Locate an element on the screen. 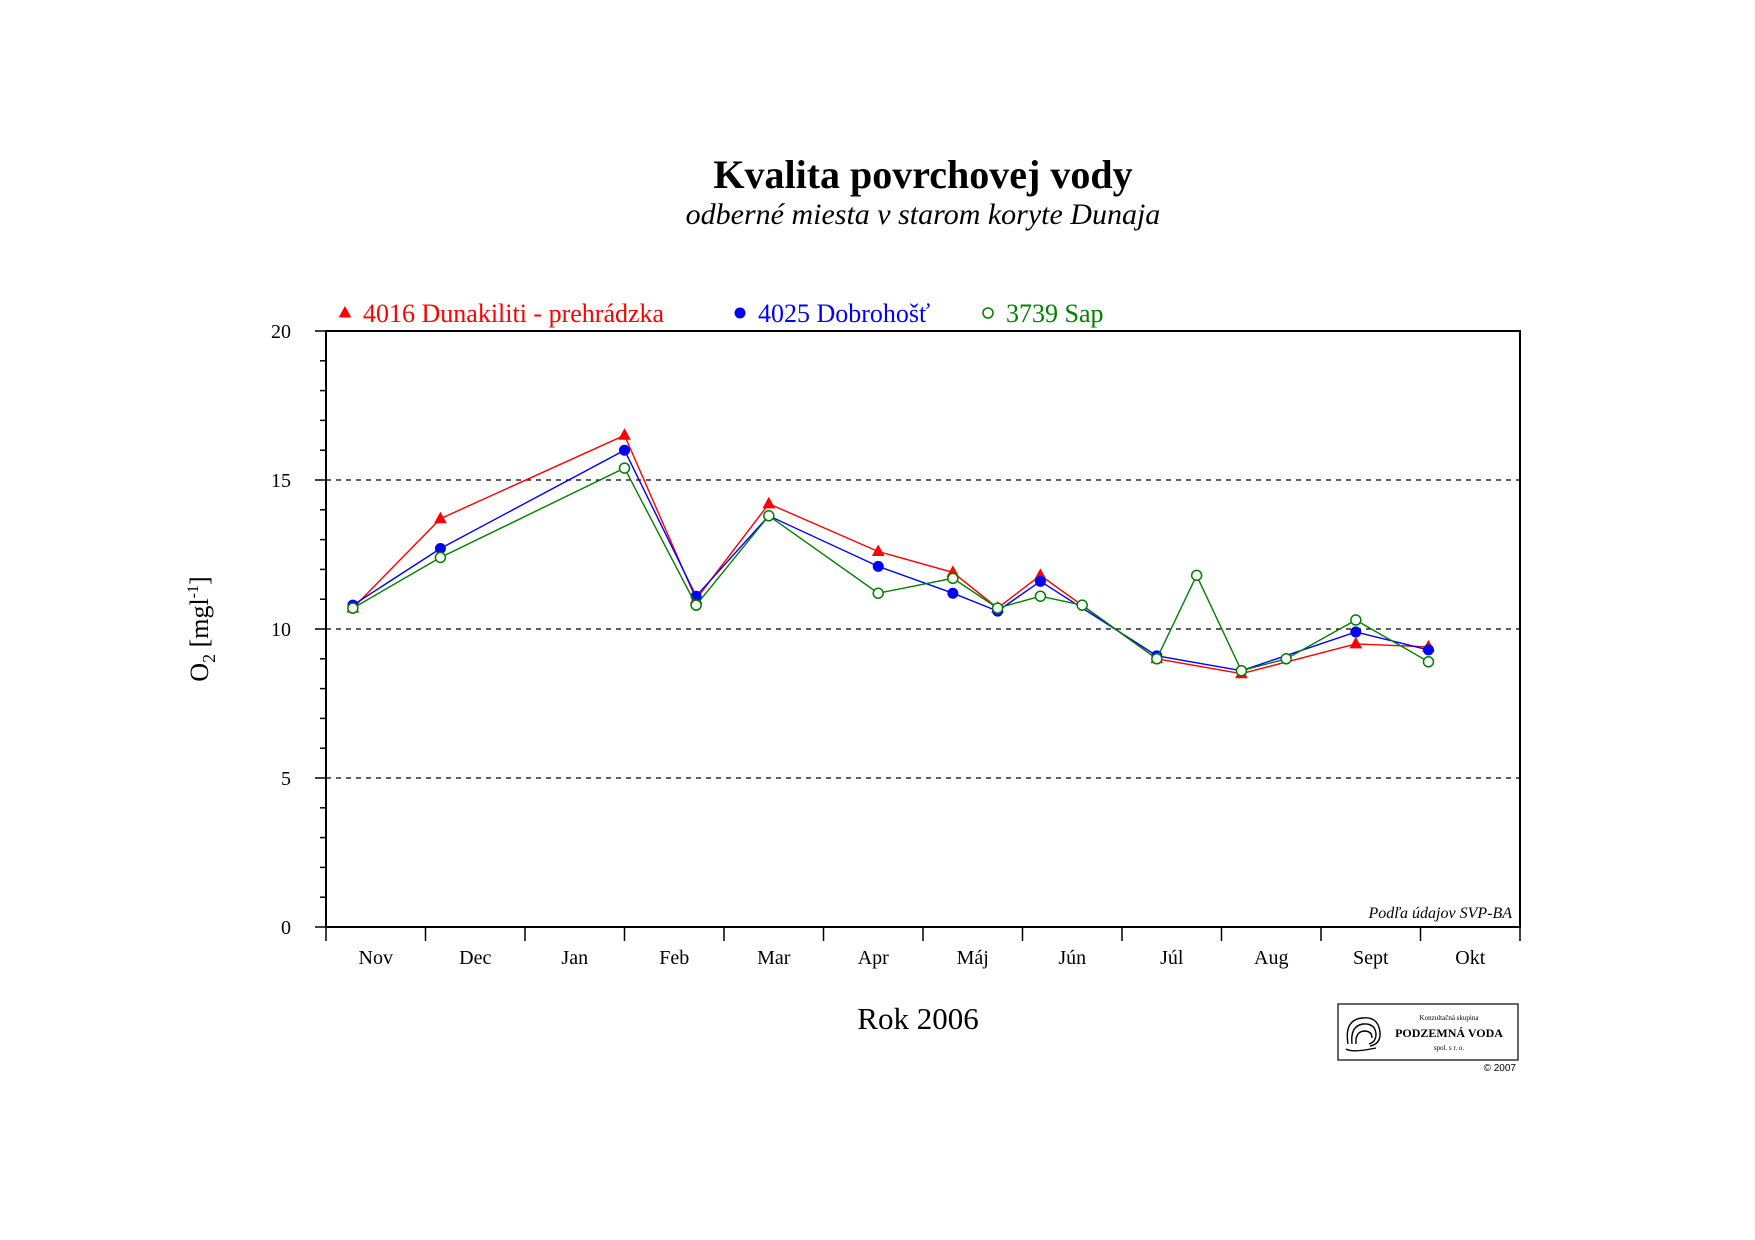 Image resolution: width=1755 pixels, height=1240 pixels. y-axis-title-sub: 2 is located at coordinates (209, 658).